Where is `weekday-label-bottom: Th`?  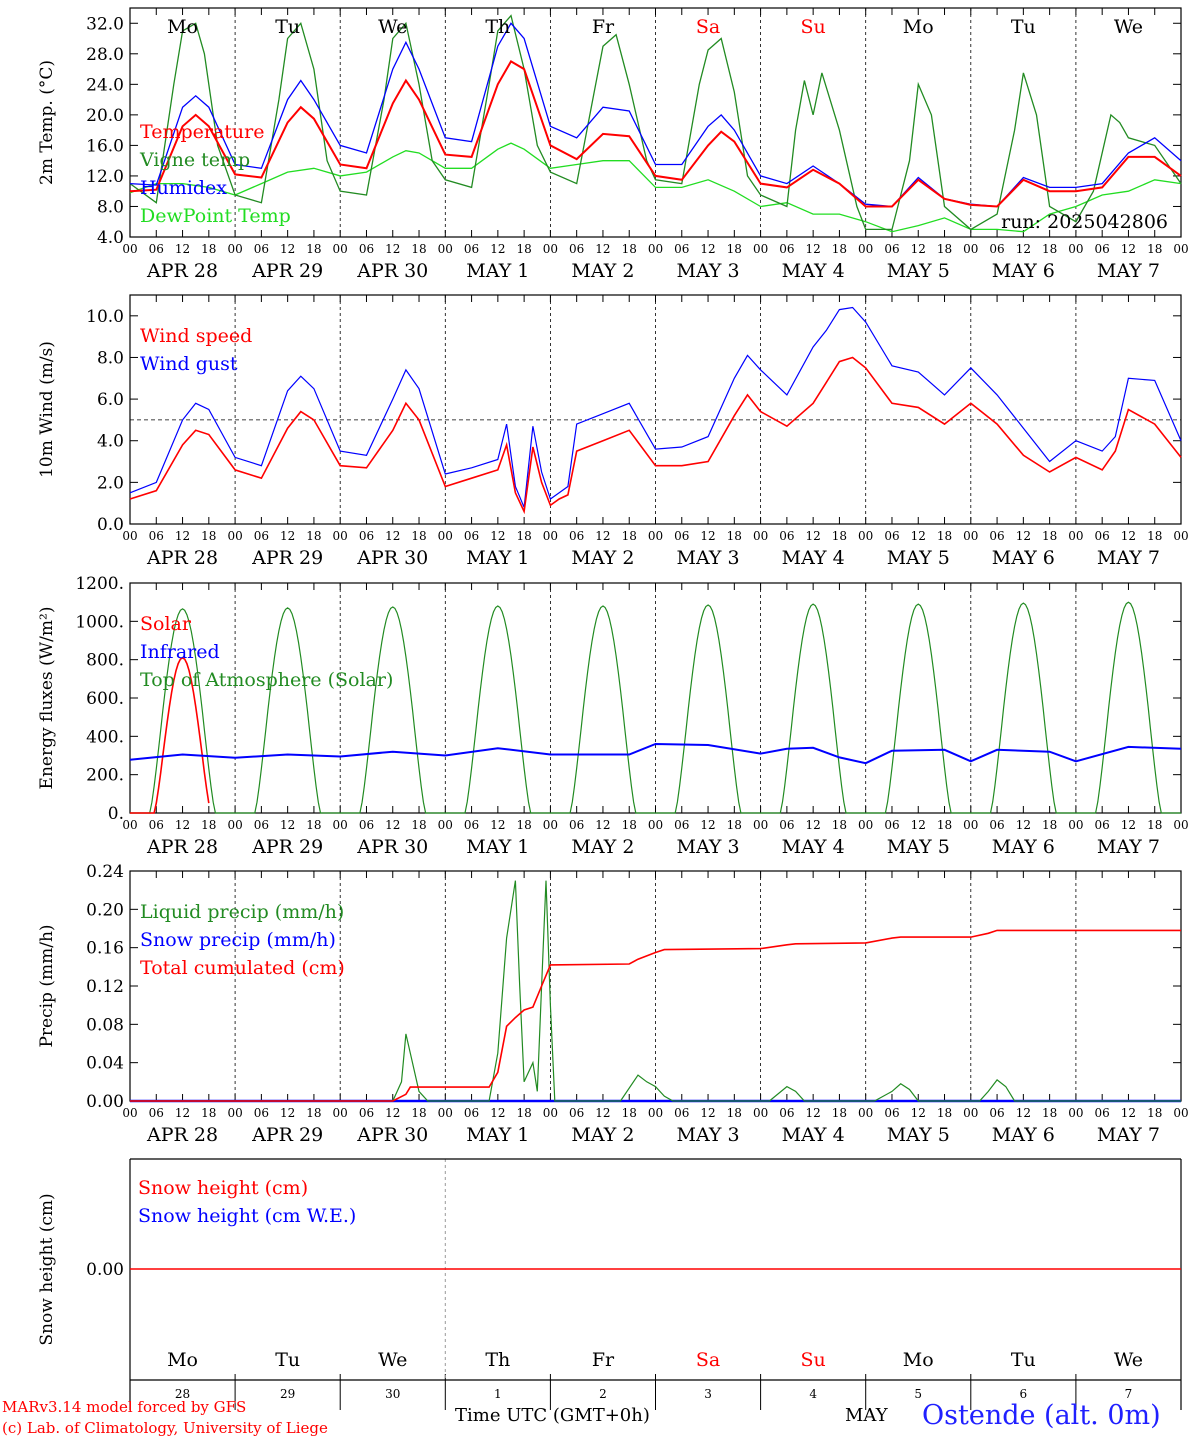
weekday-label-bottom: Th is located at coordinates (497, 1360).